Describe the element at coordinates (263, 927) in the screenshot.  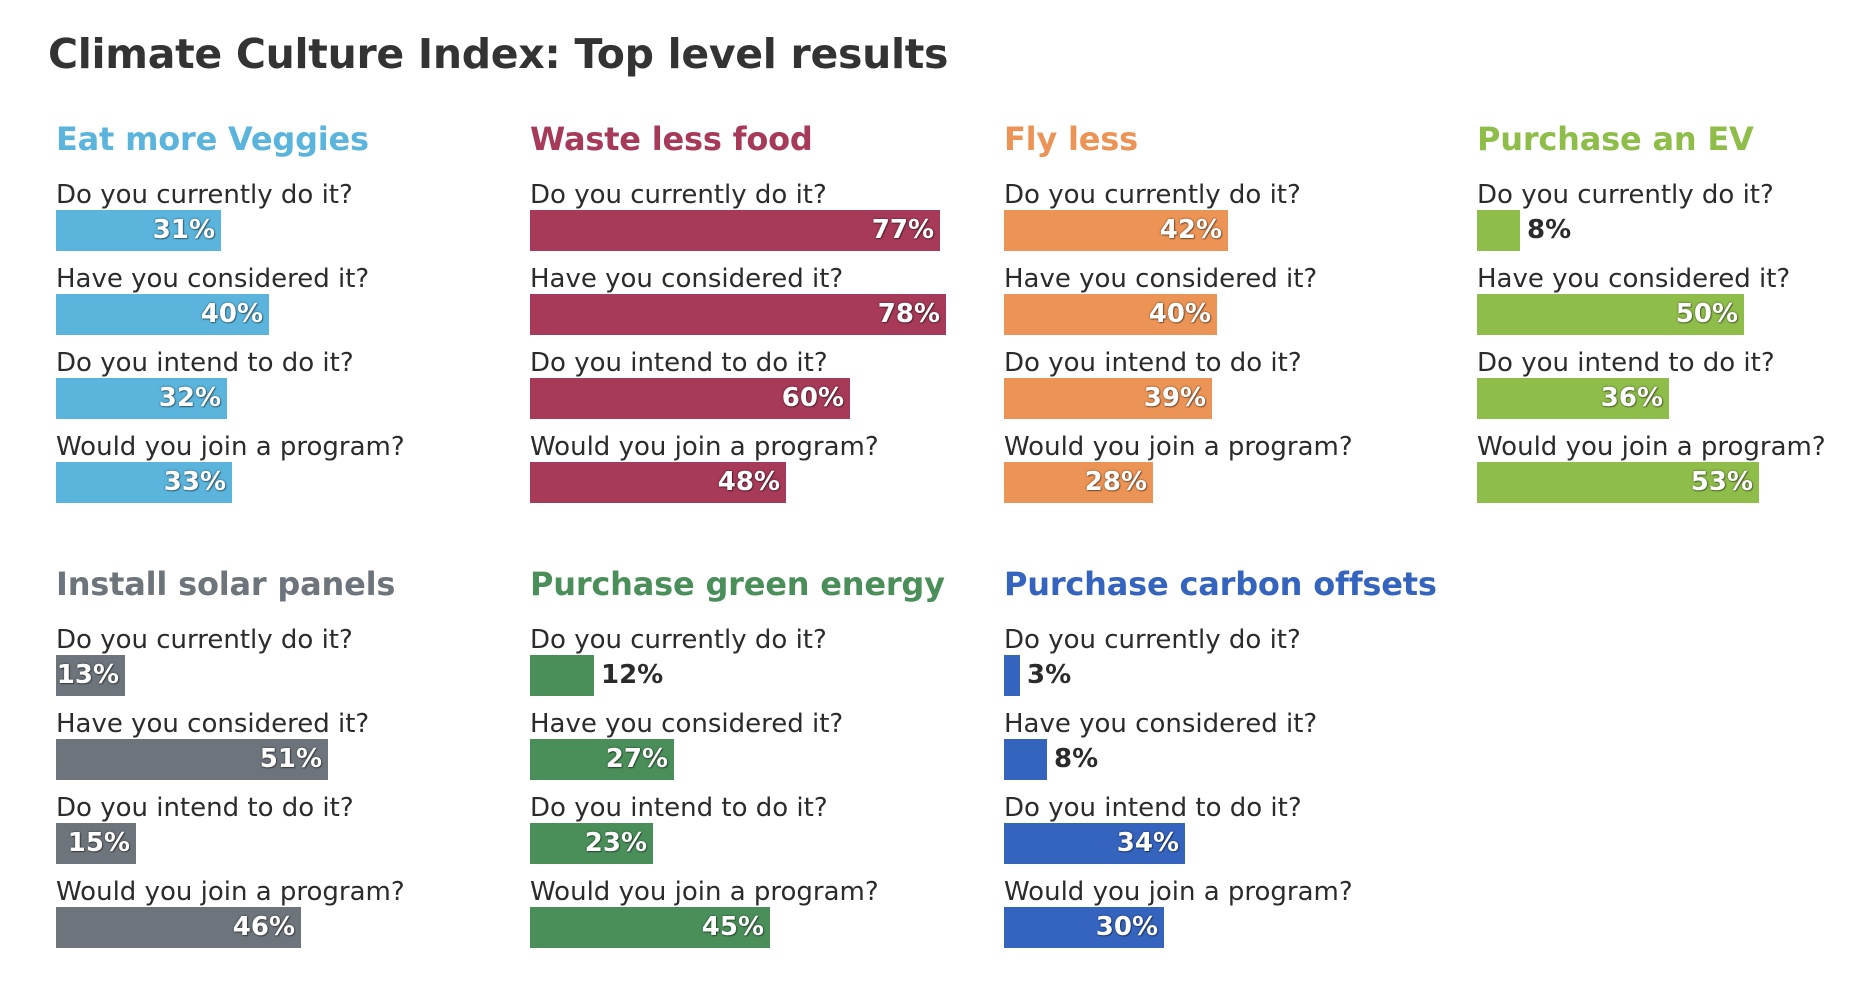
I see `data-label: 46%` at that location.